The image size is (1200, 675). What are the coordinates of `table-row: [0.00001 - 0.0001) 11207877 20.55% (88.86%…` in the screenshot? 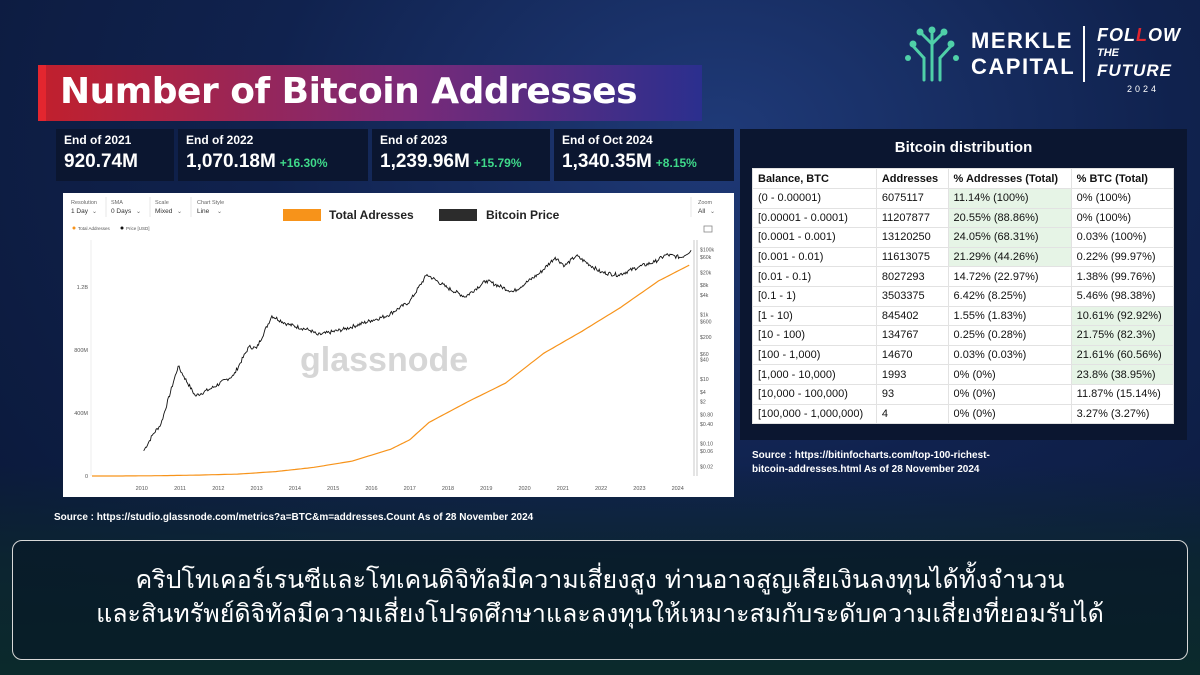 It's located at (963, 218).